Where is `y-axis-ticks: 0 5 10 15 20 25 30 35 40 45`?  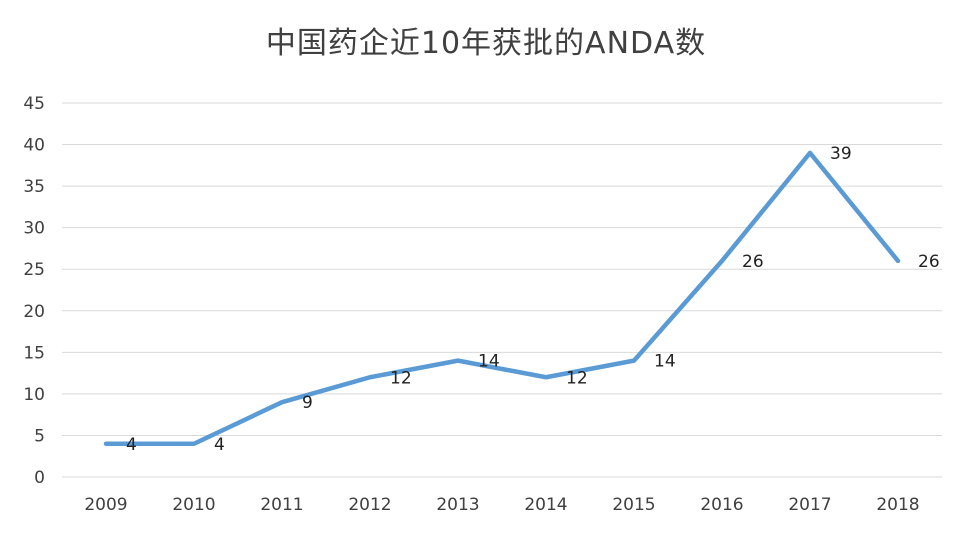 y-axis-ticks: 0 5 10 15 20 25 30 35 40 45 is located at coordinates (34, 291).